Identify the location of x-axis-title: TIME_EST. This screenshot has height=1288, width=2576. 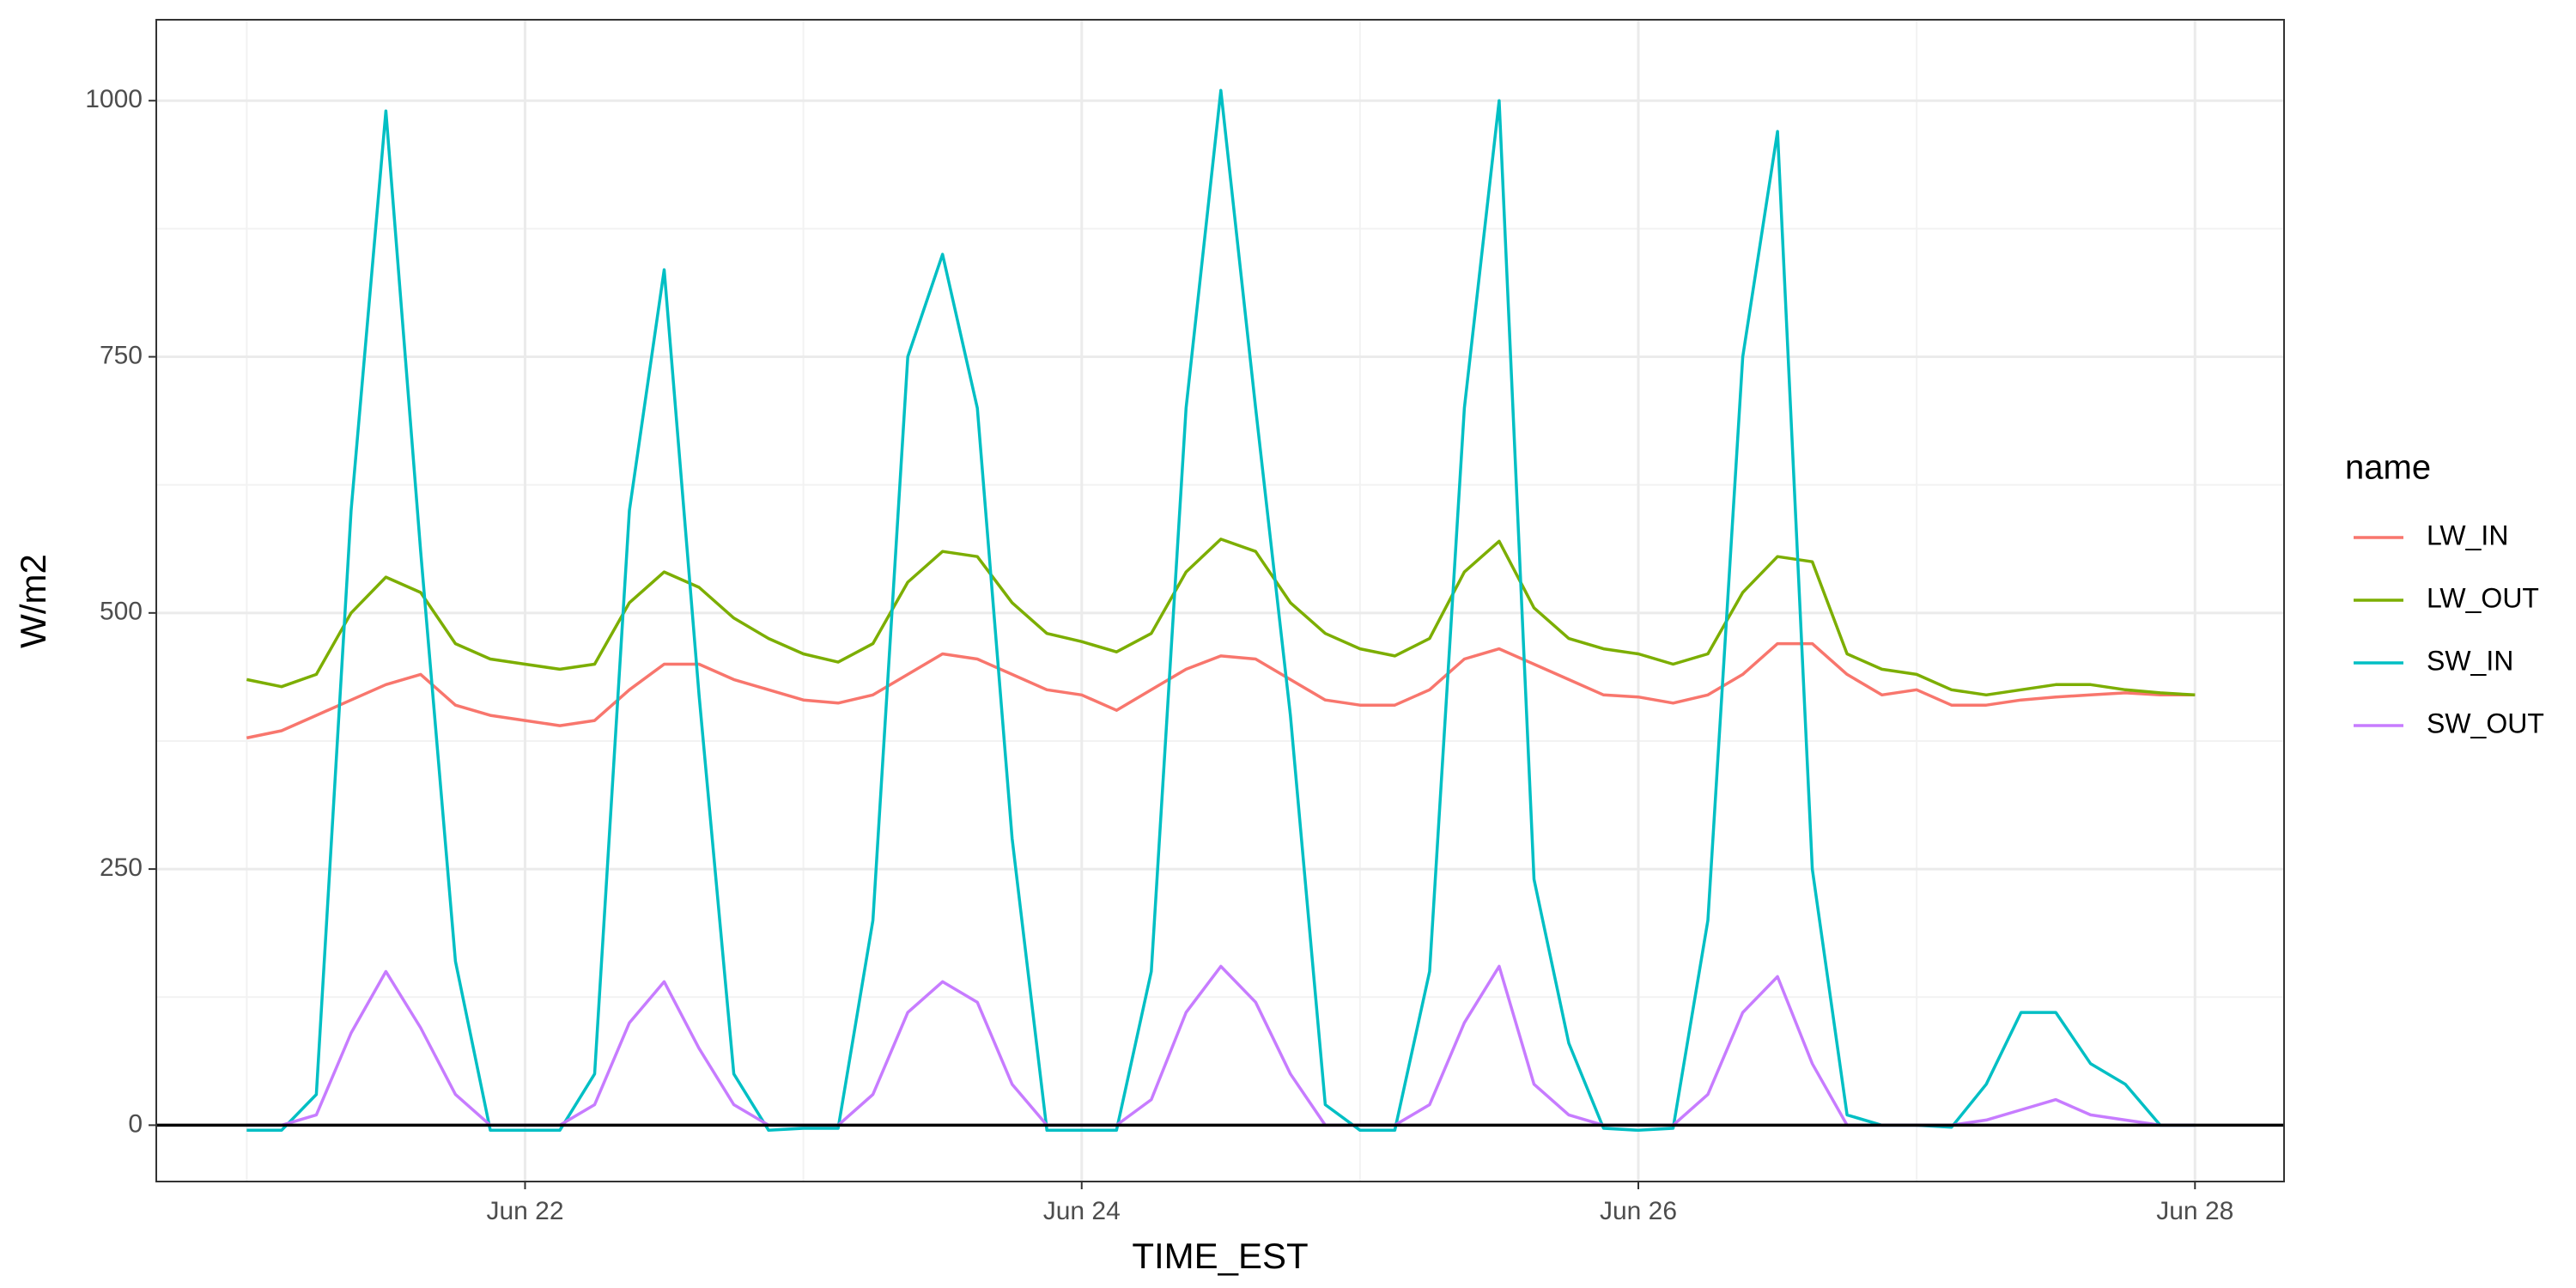
(1220, 1256).